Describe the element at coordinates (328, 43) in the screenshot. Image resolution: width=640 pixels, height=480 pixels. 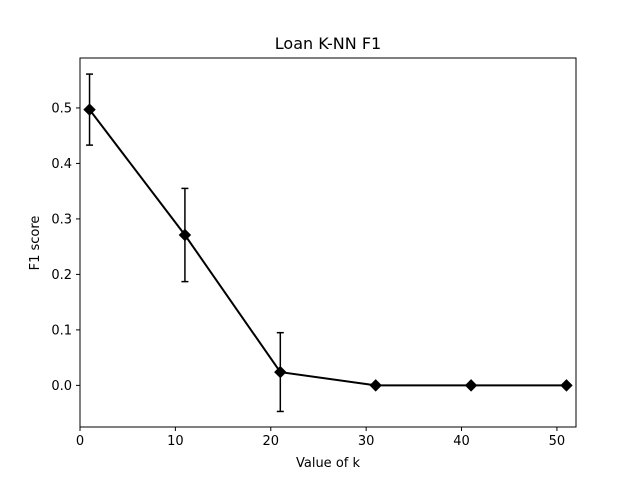
I see `chart-title: Loan K-NN F1` at that location.